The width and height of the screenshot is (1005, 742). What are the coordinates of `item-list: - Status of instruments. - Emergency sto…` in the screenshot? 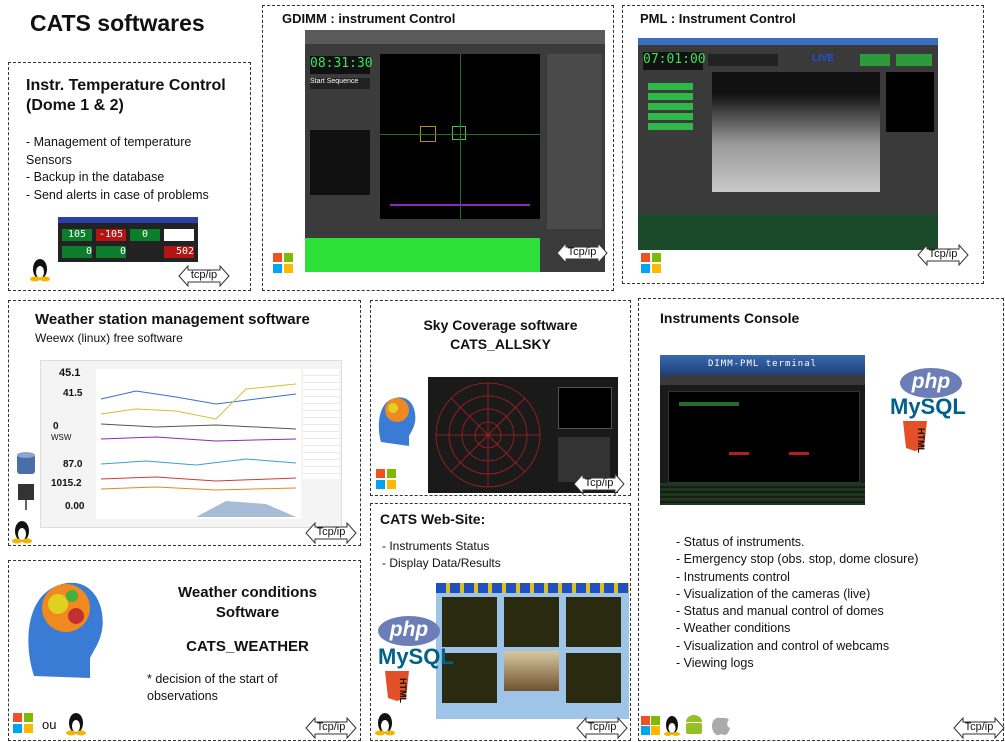 It's located at (797, 603).